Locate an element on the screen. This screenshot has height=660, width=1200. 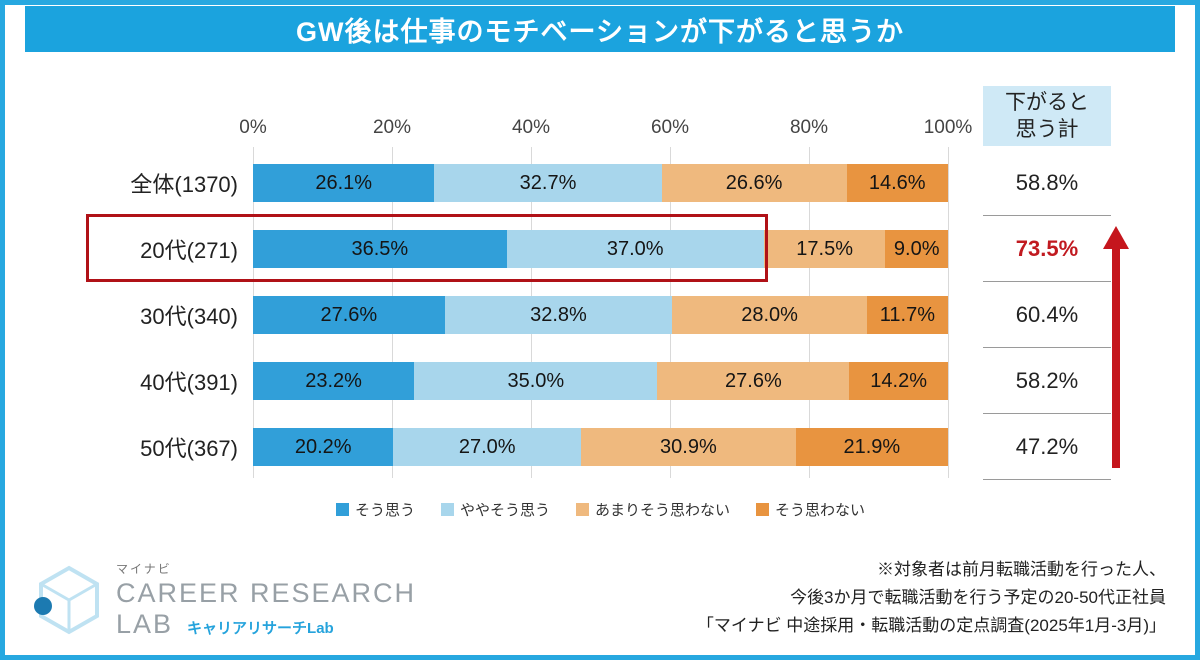
legend-item: ややそう思う is located at coordinates (495, 509).